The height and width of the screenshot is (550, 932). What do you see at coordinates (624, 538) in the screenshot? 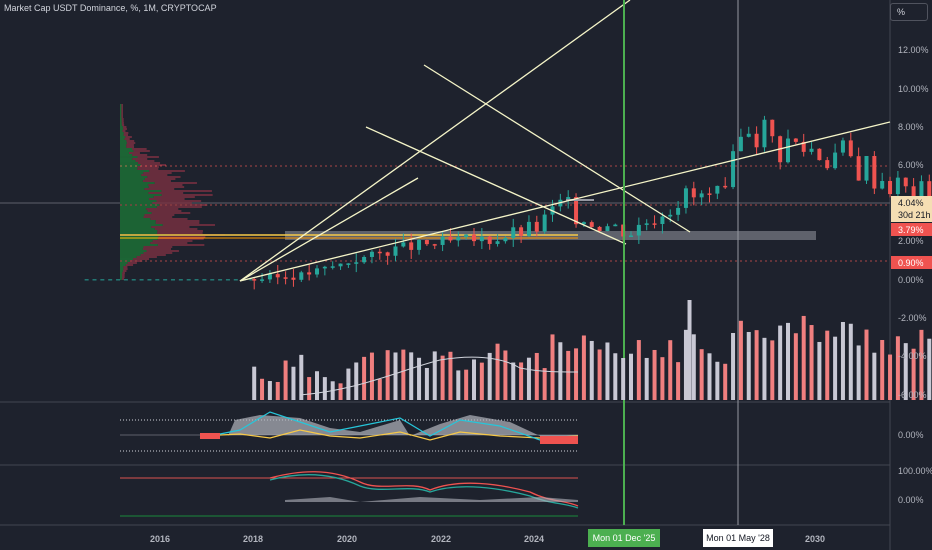
I see `green-date-label: Mon 01 Dec '25` at bounding box center [624, 538].